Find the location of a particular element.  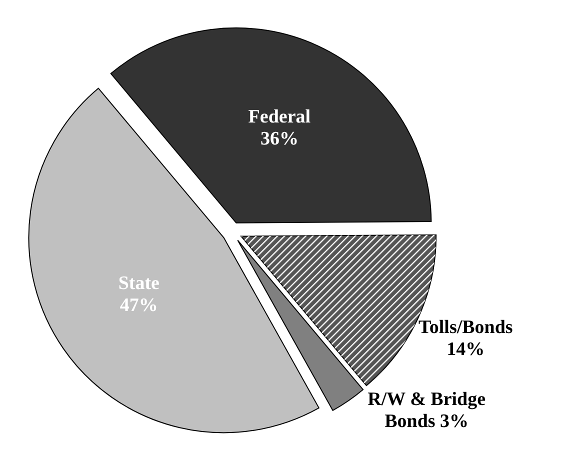

data-label: 47% is located at coordinates (139, 306).